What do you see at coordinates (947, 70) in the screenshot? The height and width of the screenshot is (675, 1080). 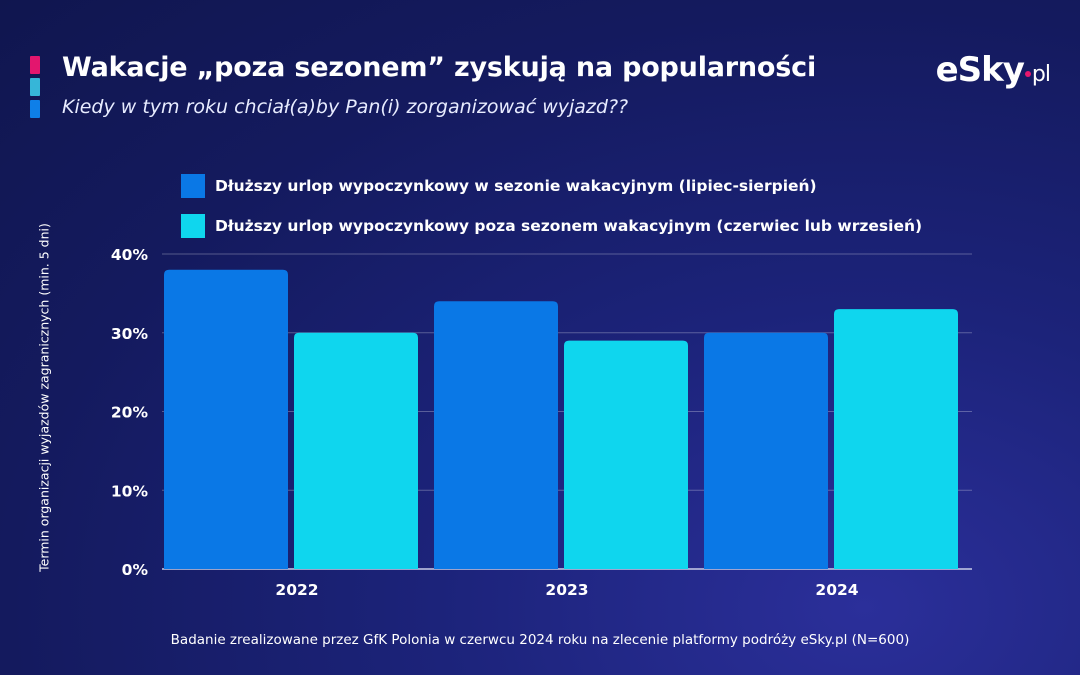 I see `logo-letter-e: e` at bounding box center [947, 70].